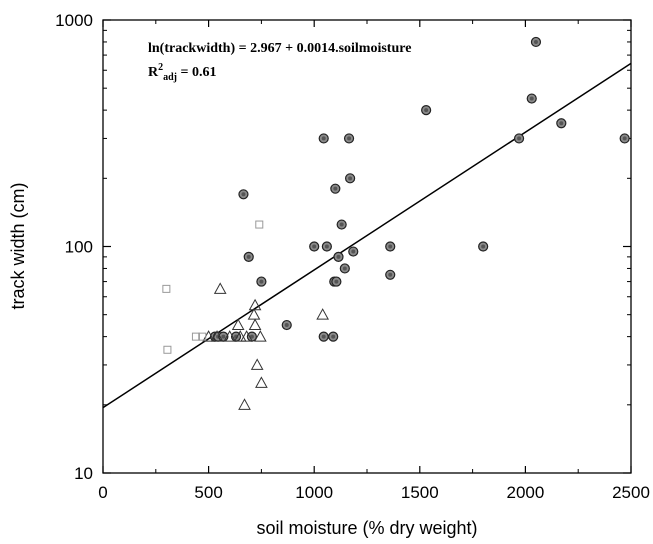  Describe the element at coordinates (314, 492) in the screenshot. I see `x-tick-label: 1000` at that location.